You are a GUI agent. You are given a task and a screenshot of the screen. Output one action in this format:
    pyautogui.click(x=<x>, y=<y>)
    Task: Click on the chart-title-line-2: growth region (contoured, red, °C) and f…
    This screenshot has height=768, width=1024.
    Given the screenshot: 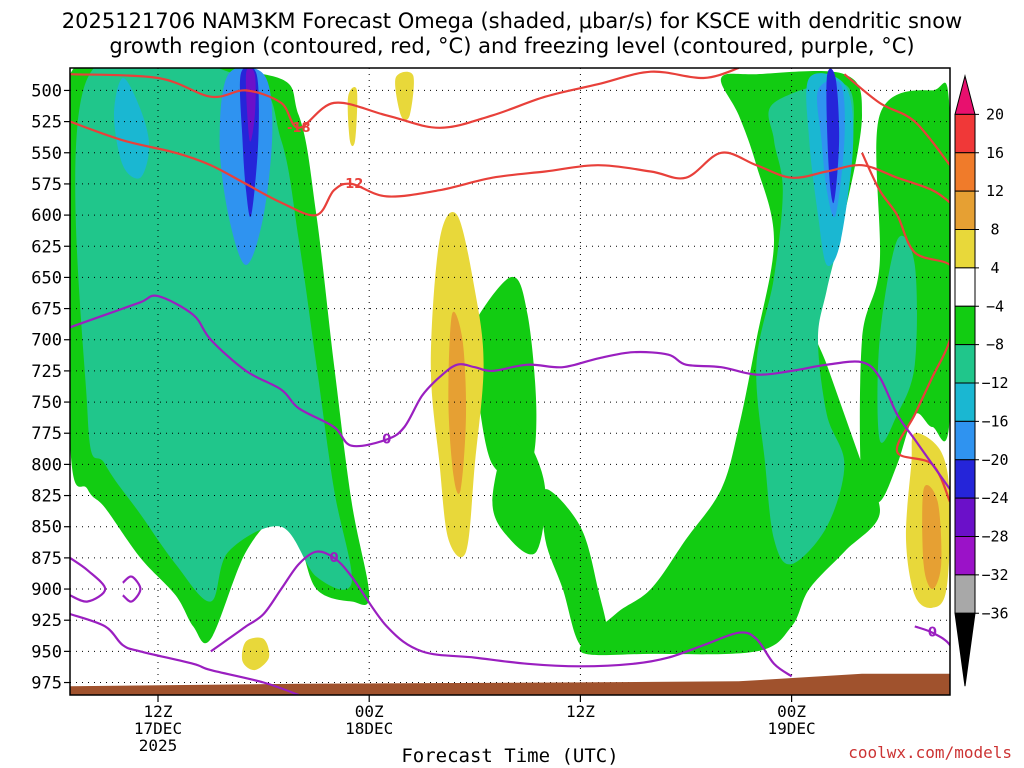 What is the action you would take?
    pyautogui.click(x=511, y=46)
    